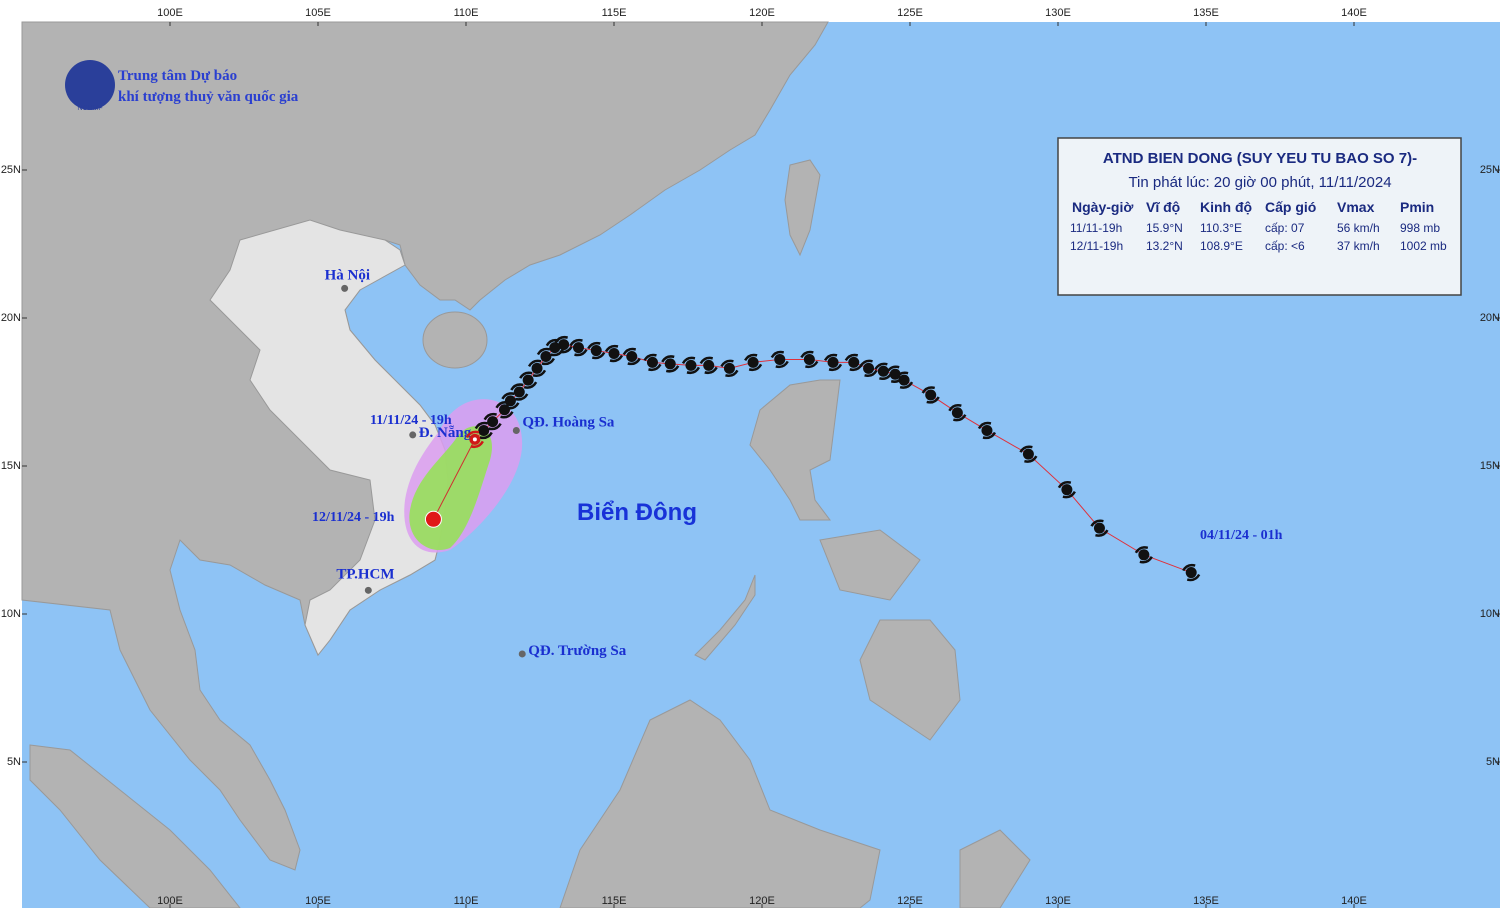 The image size is (1500, 908). What do you see at coordinates (466, 13) in the screenshot?
I see `lon-label: 110E` at bounding box center [466, 13].